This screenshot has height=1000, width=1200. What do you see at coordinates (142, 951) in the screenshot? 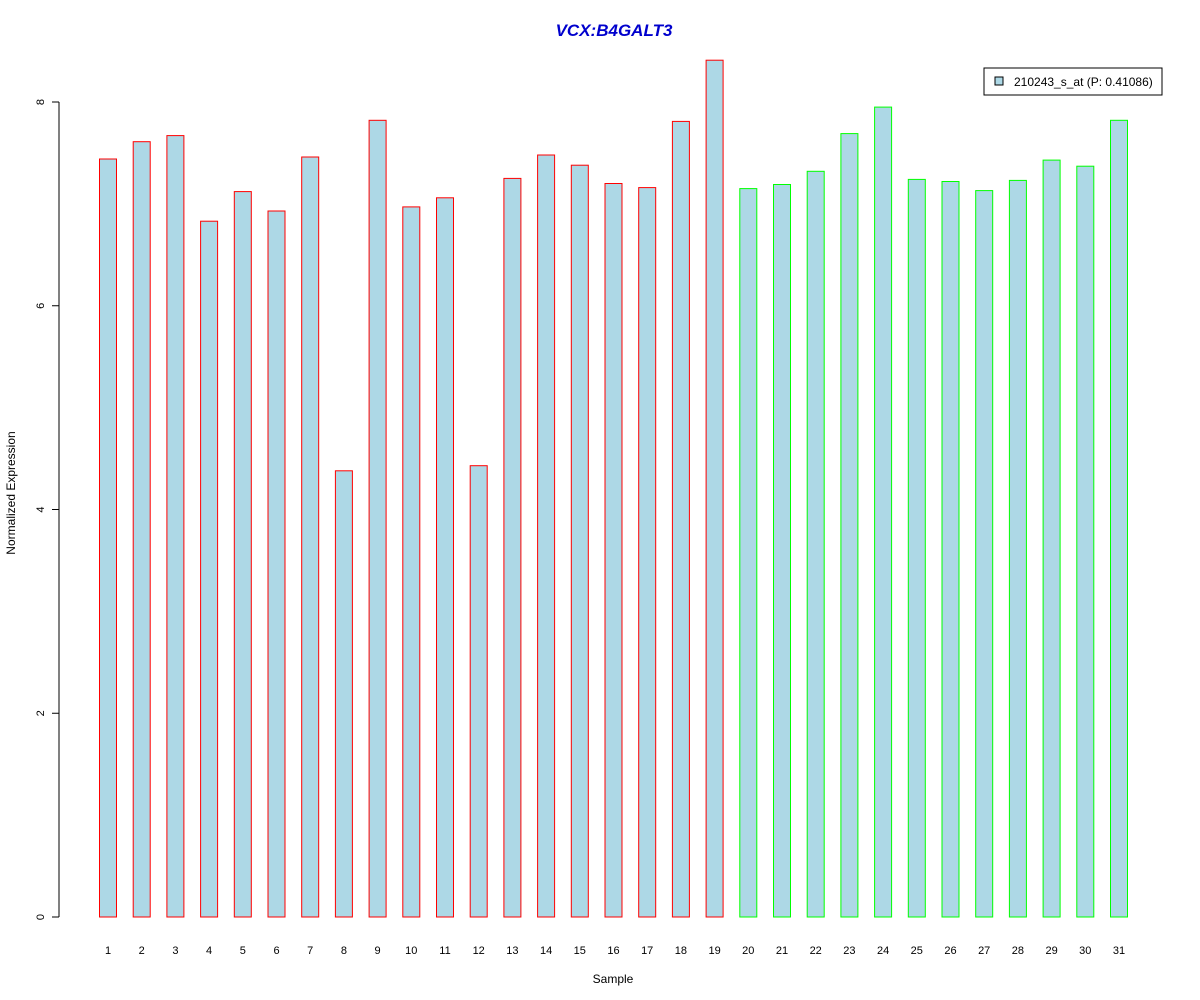
I see `x-tick-label: 2` at bounding box center [142, 951].